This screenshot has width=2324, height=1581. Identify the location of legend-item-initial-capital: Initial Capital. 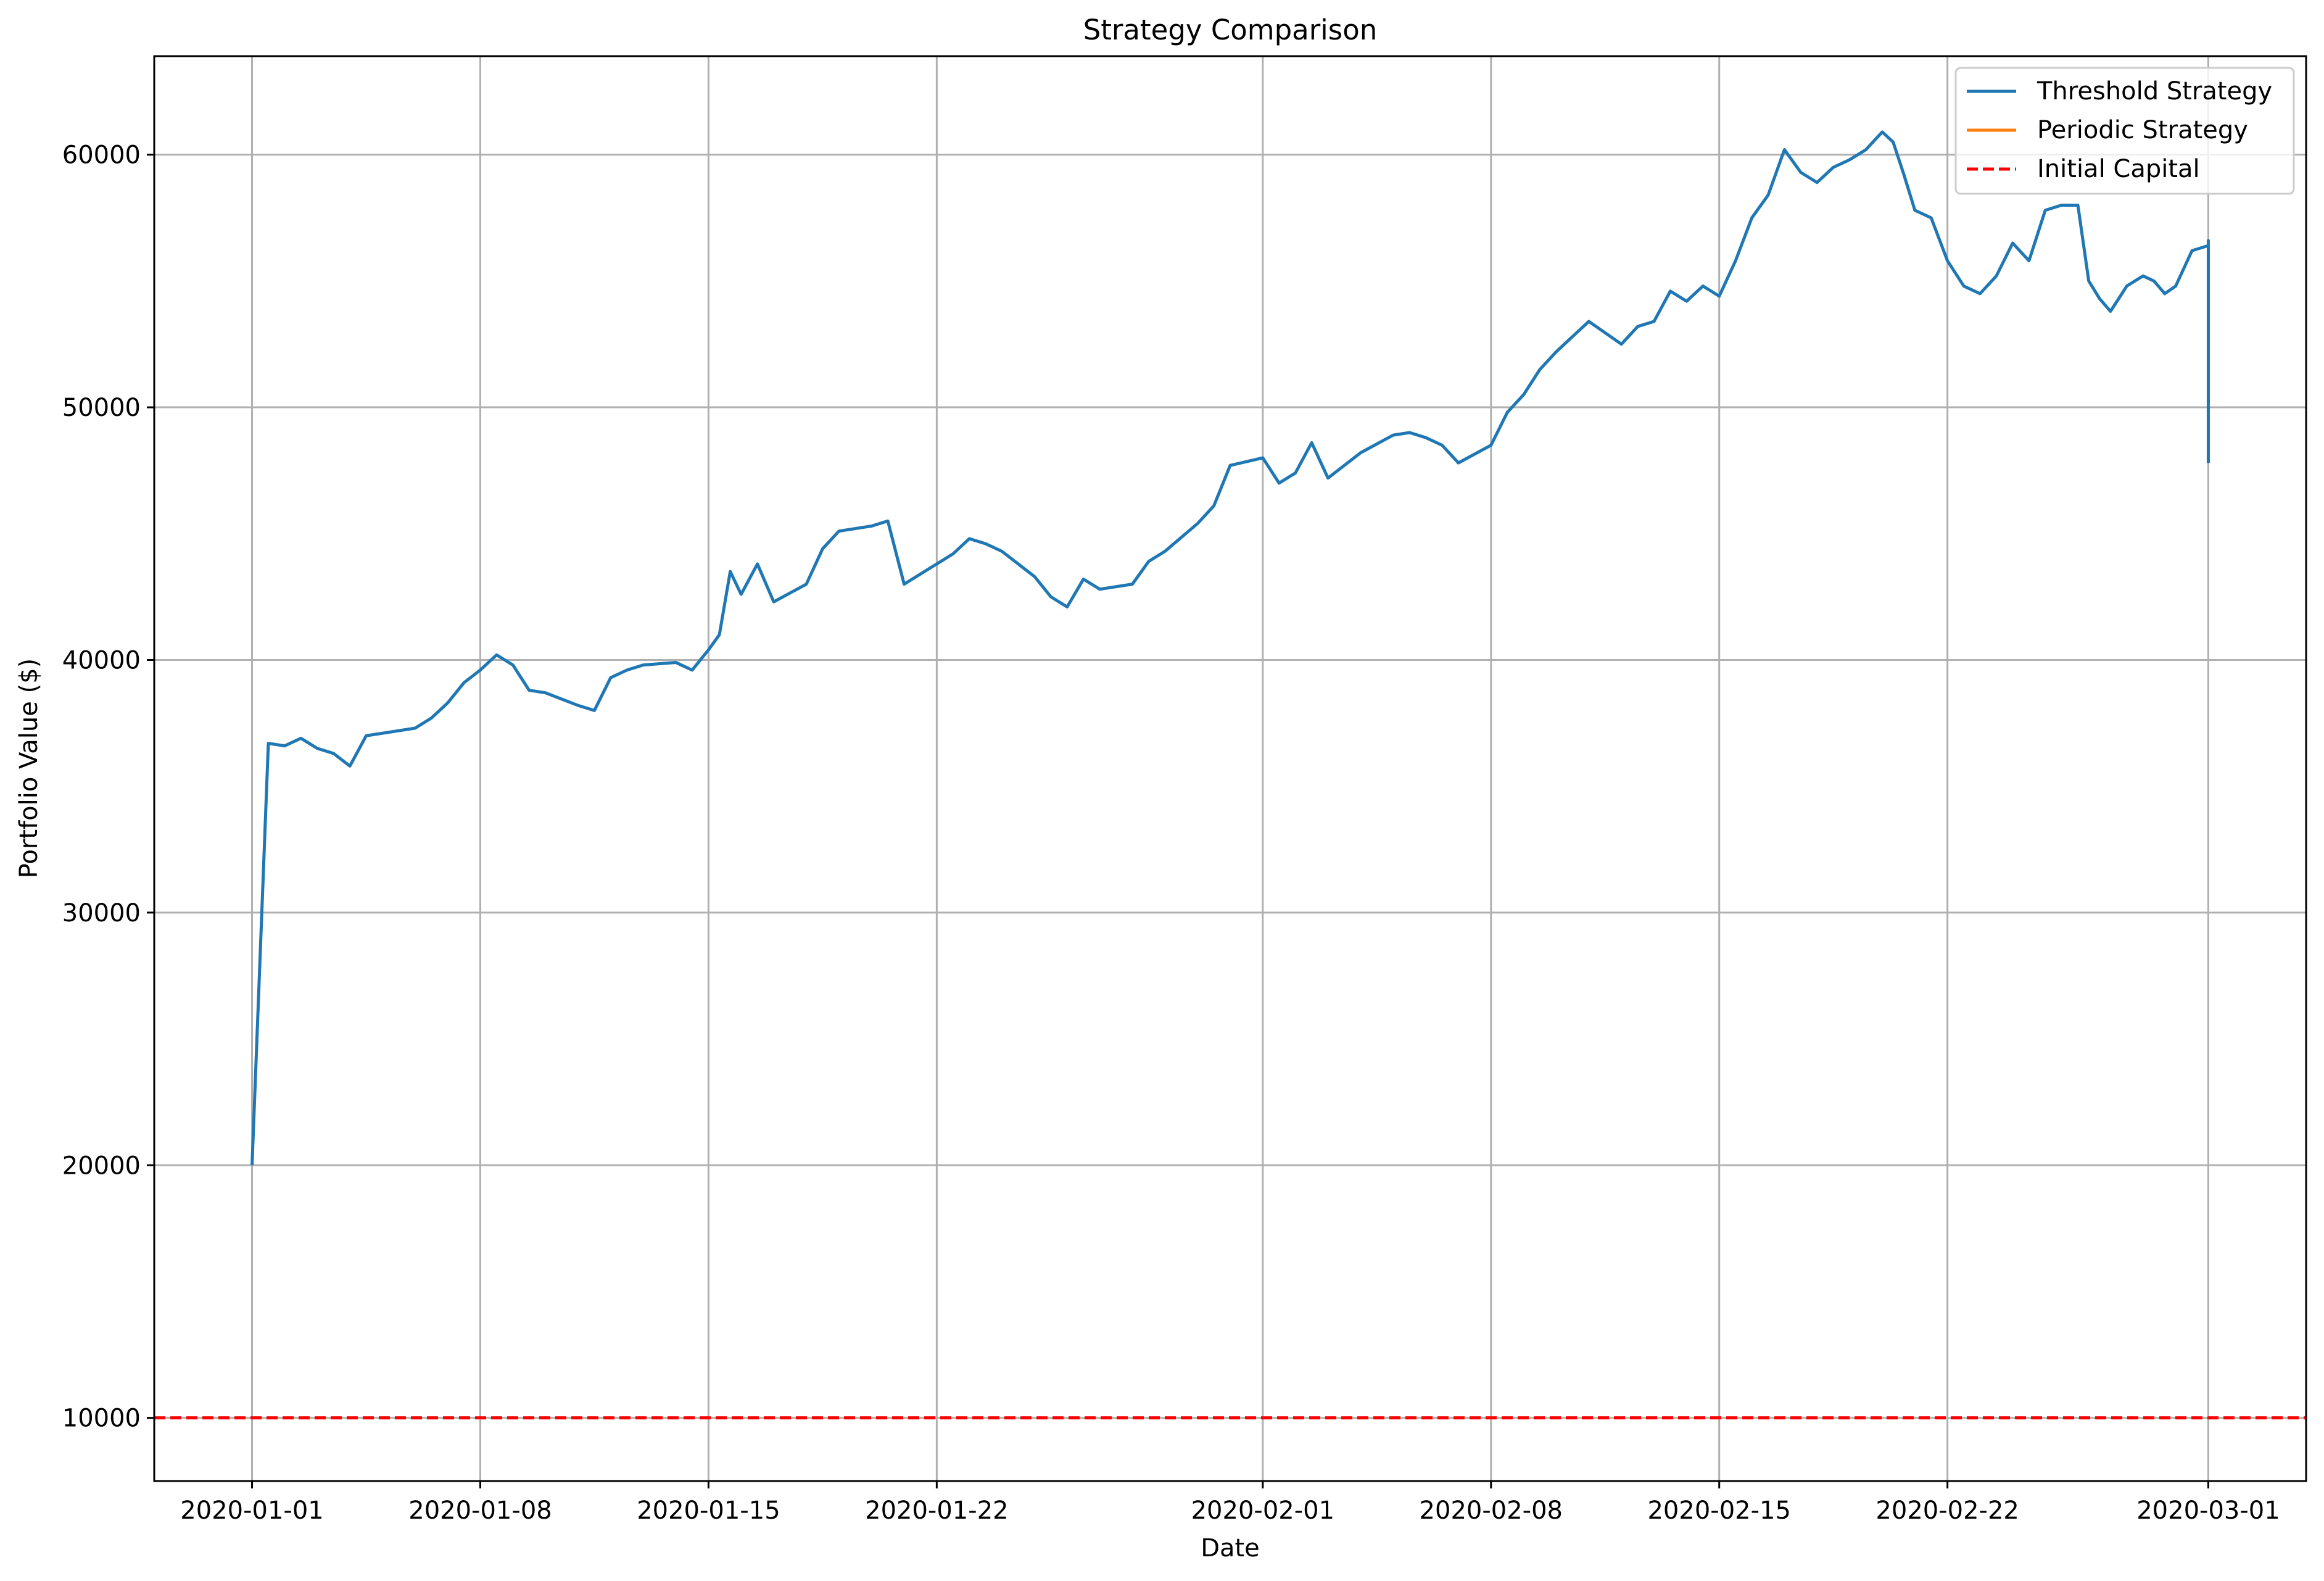
(2083, 169).